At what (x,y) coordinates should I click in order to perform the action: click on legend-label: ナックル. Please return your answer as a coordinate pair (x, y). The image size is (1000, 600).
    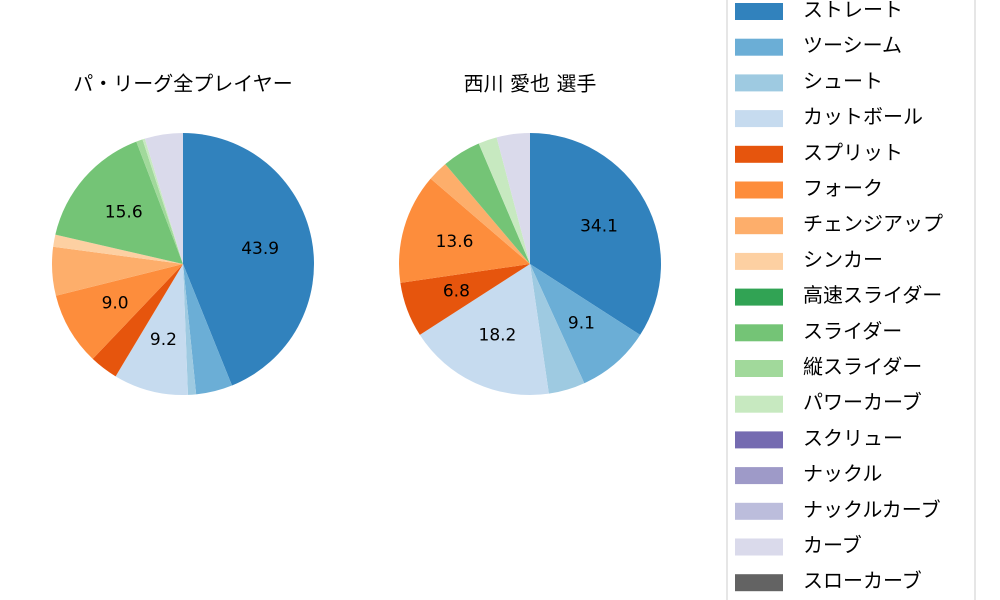
    Looking at the image, I should click on (842, 474).